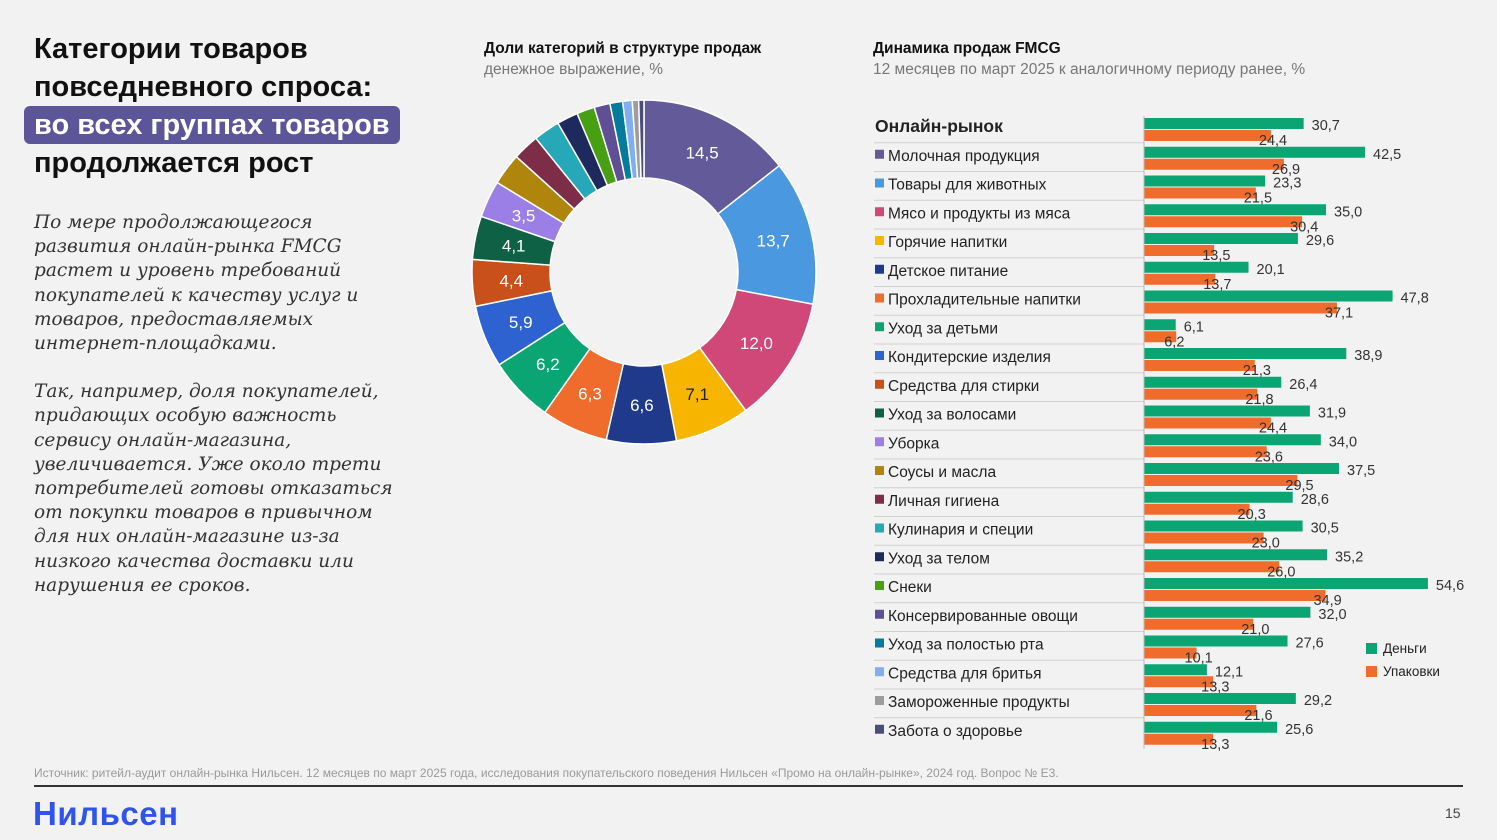 Image resolution: width=1497 pixels, height=840 pixels. What do you see at coordinates (1396, 648) in the screenshot?
I see `legend-item-money: Деньги` at bounding box center [1396, 648].